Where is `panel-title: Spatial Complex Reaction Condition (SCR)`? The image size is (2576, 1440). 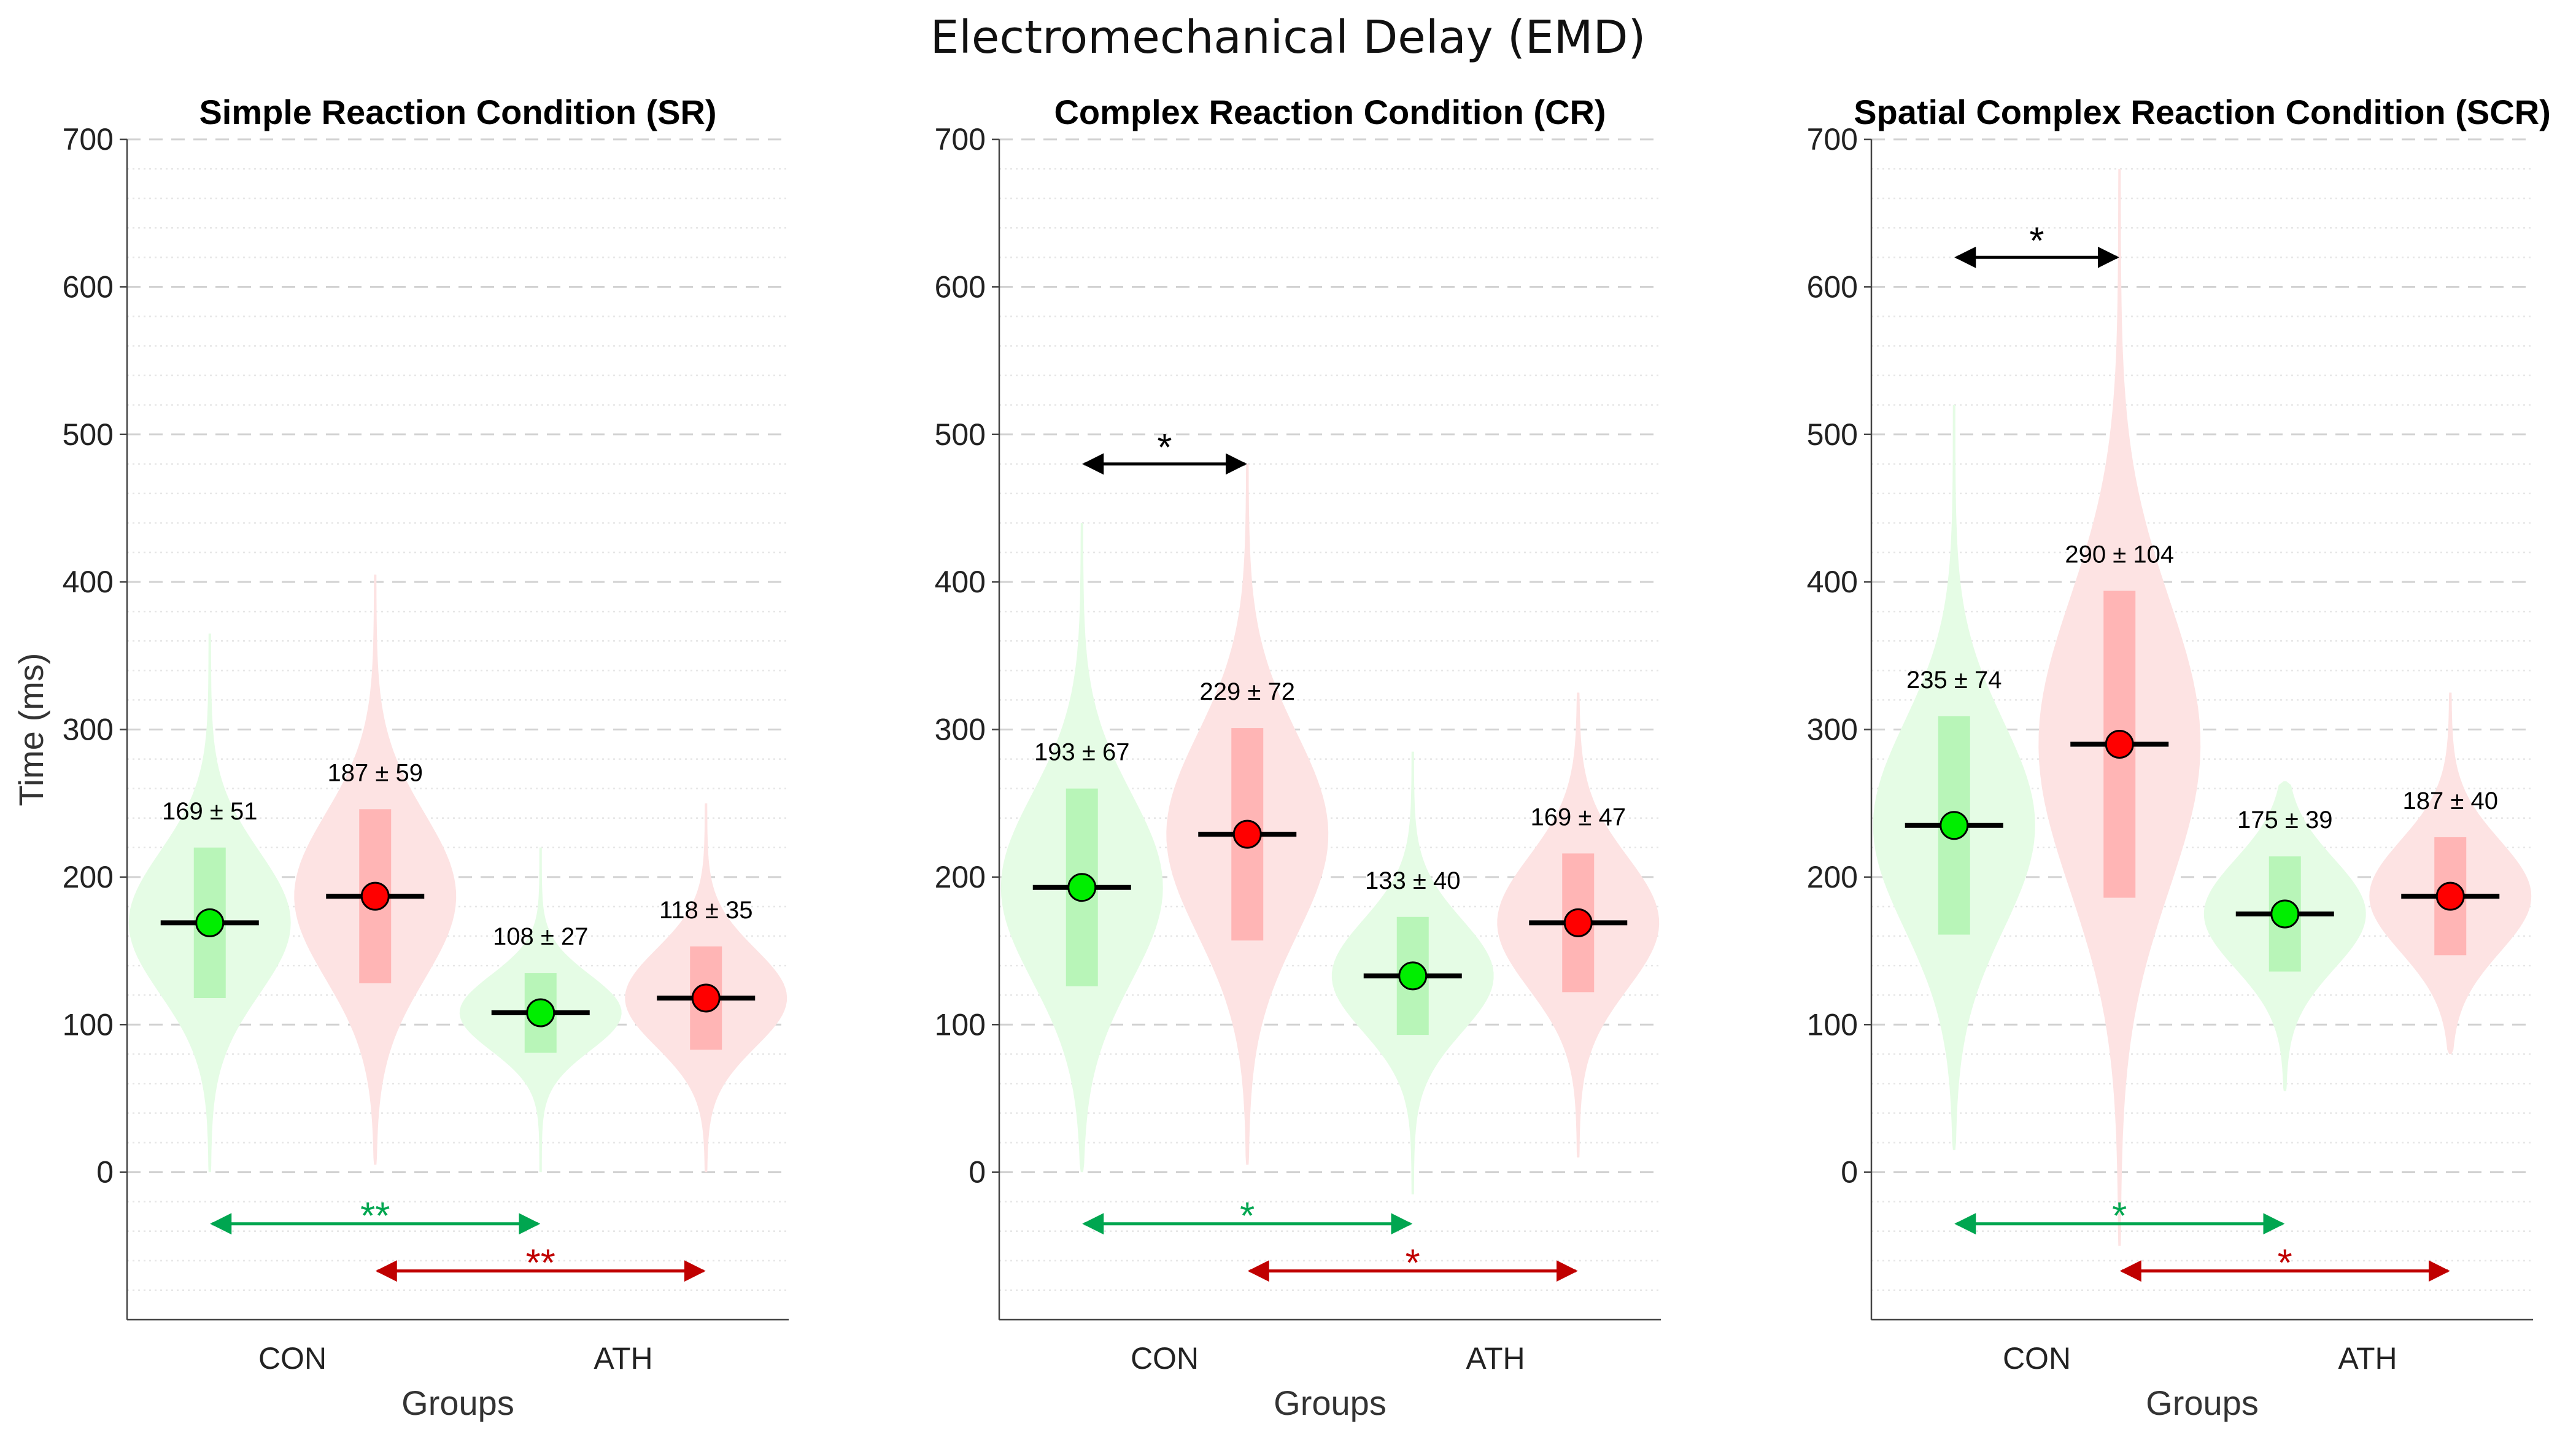
panel-title: Spatial Complex Reaction Condition (SCR) is located at coordinates (2202, 112).